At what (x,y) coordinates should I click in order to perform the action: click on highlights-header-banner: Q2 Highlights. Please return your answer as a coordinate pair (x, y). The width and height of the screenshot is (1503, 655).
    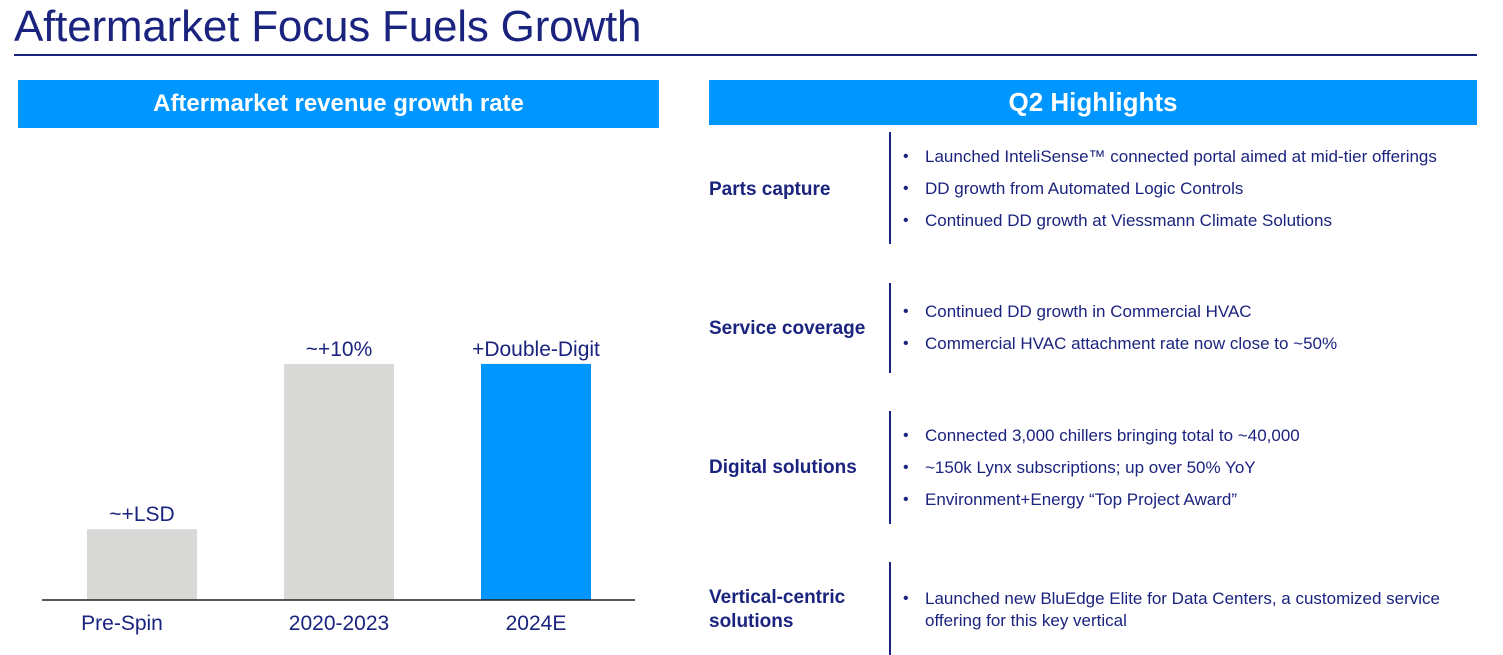
    Looking at the image, I should click on (1093, 102).